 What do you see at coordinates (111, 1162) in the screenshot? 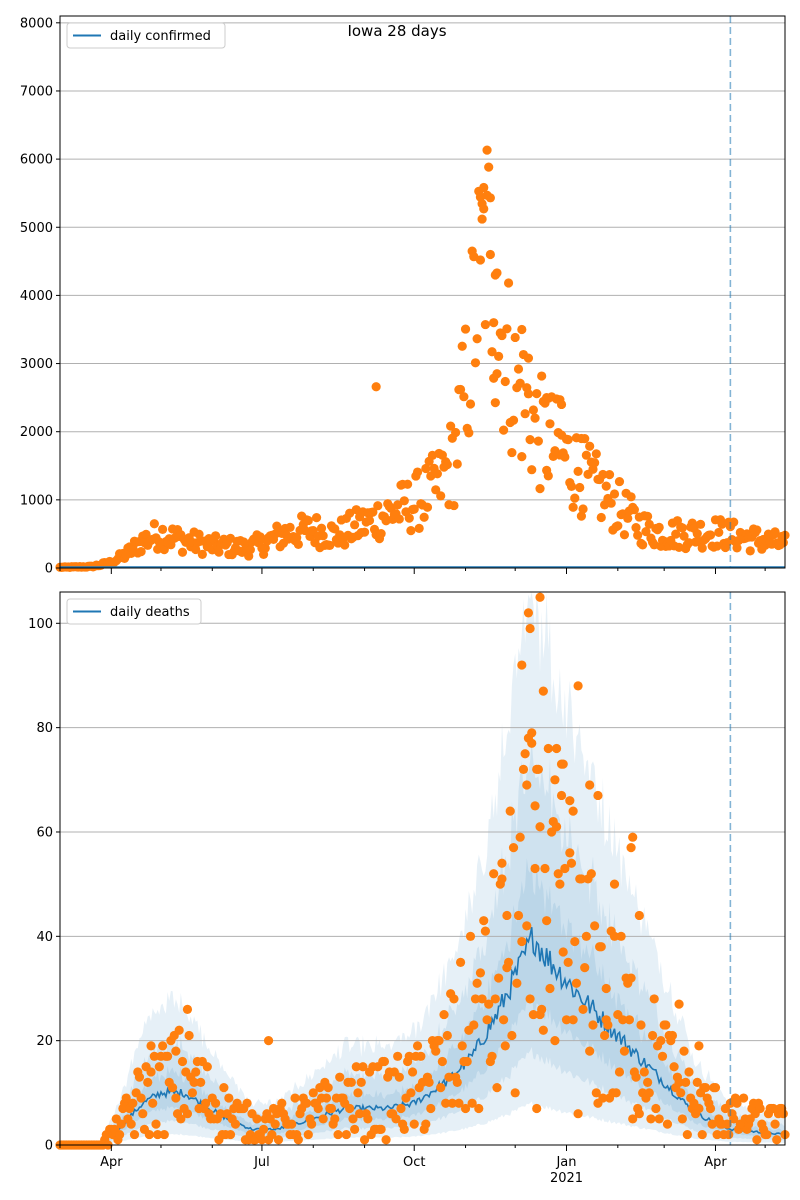
I see `p2-x-tick-label: Apr` at bounding box center [111, 1162].